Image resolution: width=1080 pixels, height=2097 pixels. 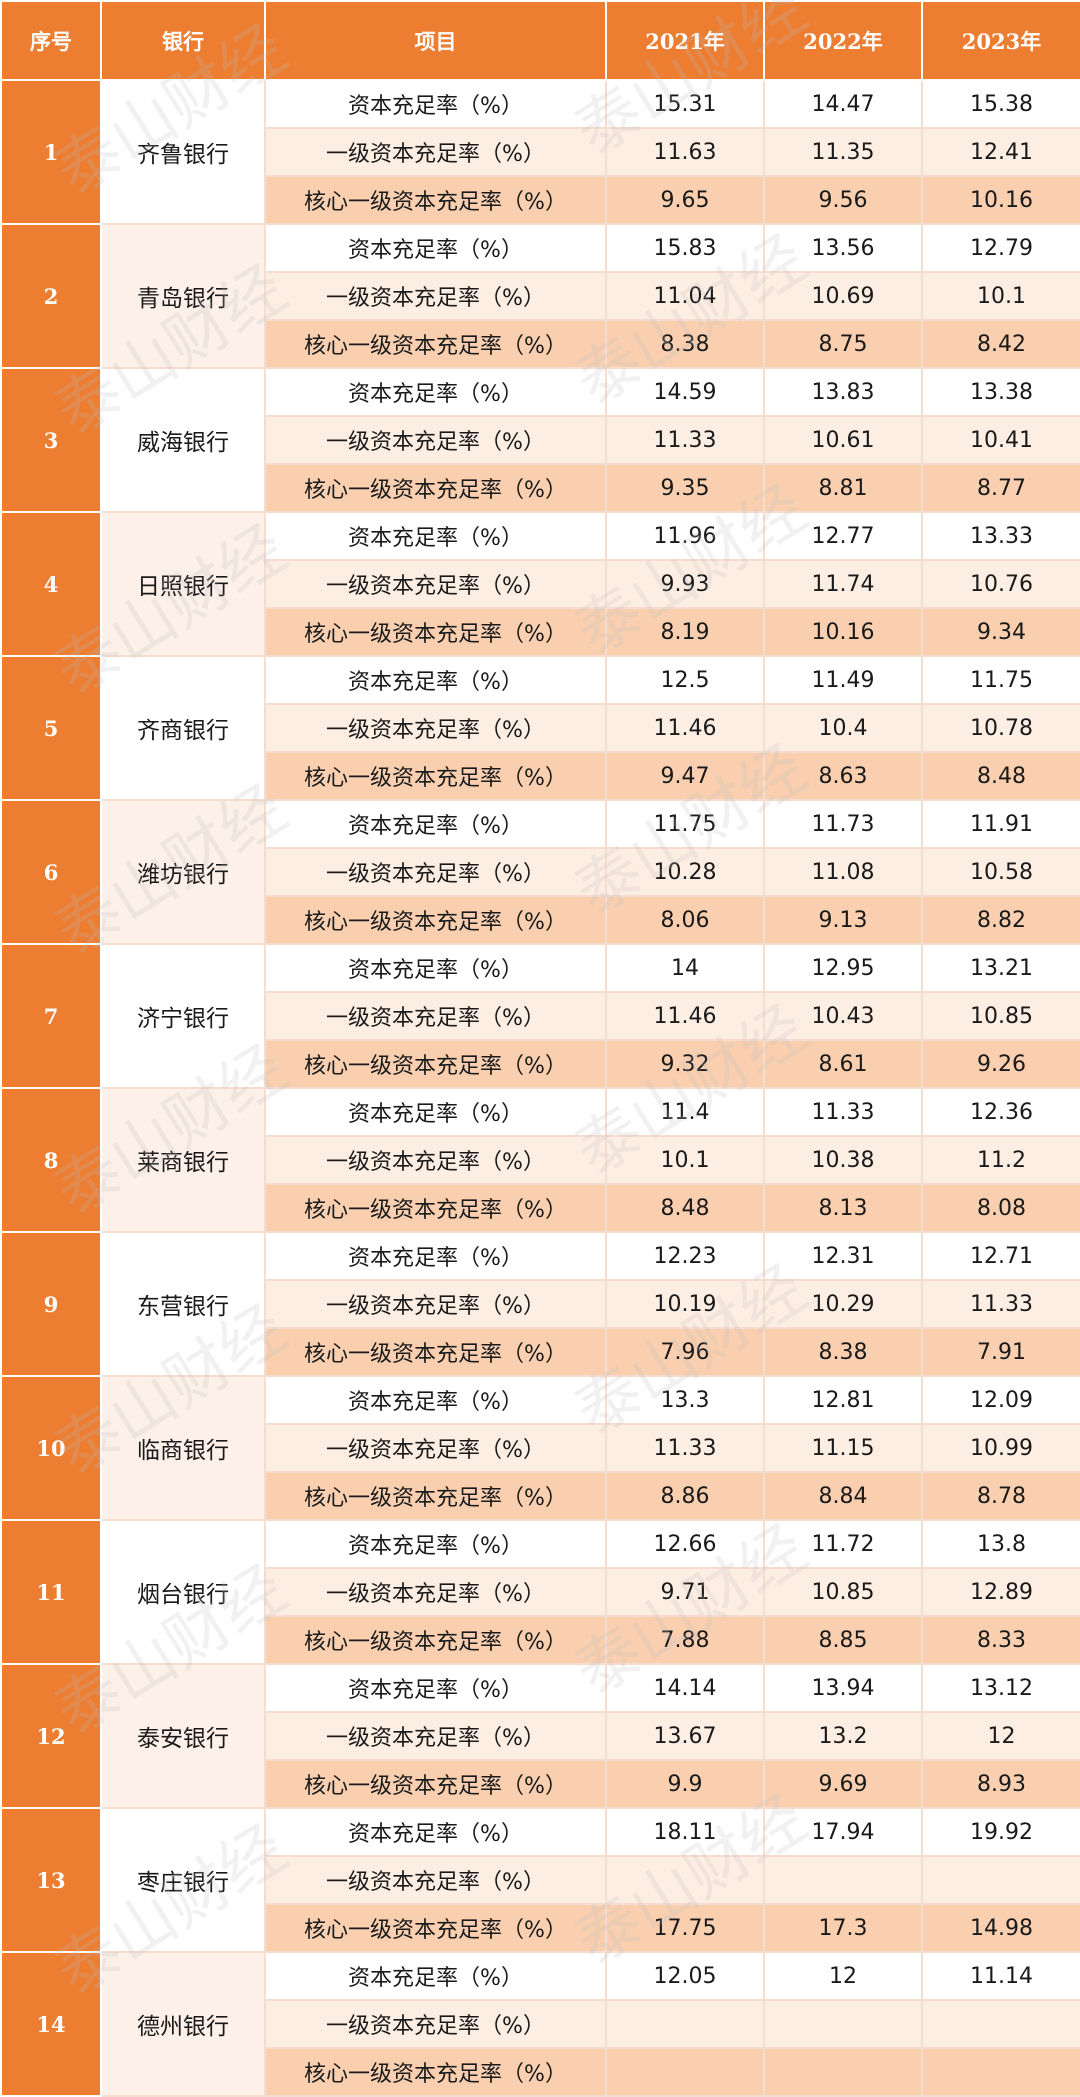 I want to click on value-2023: 12.89, so click(x=1000, y=1592).